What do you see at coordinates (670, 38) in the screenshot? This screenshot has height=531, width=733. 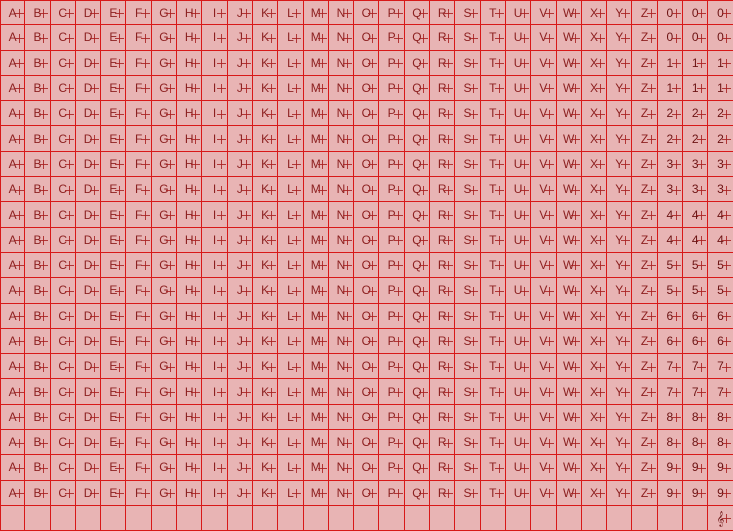 I see `grid-cell: 0` at bounding box center [670, 38].